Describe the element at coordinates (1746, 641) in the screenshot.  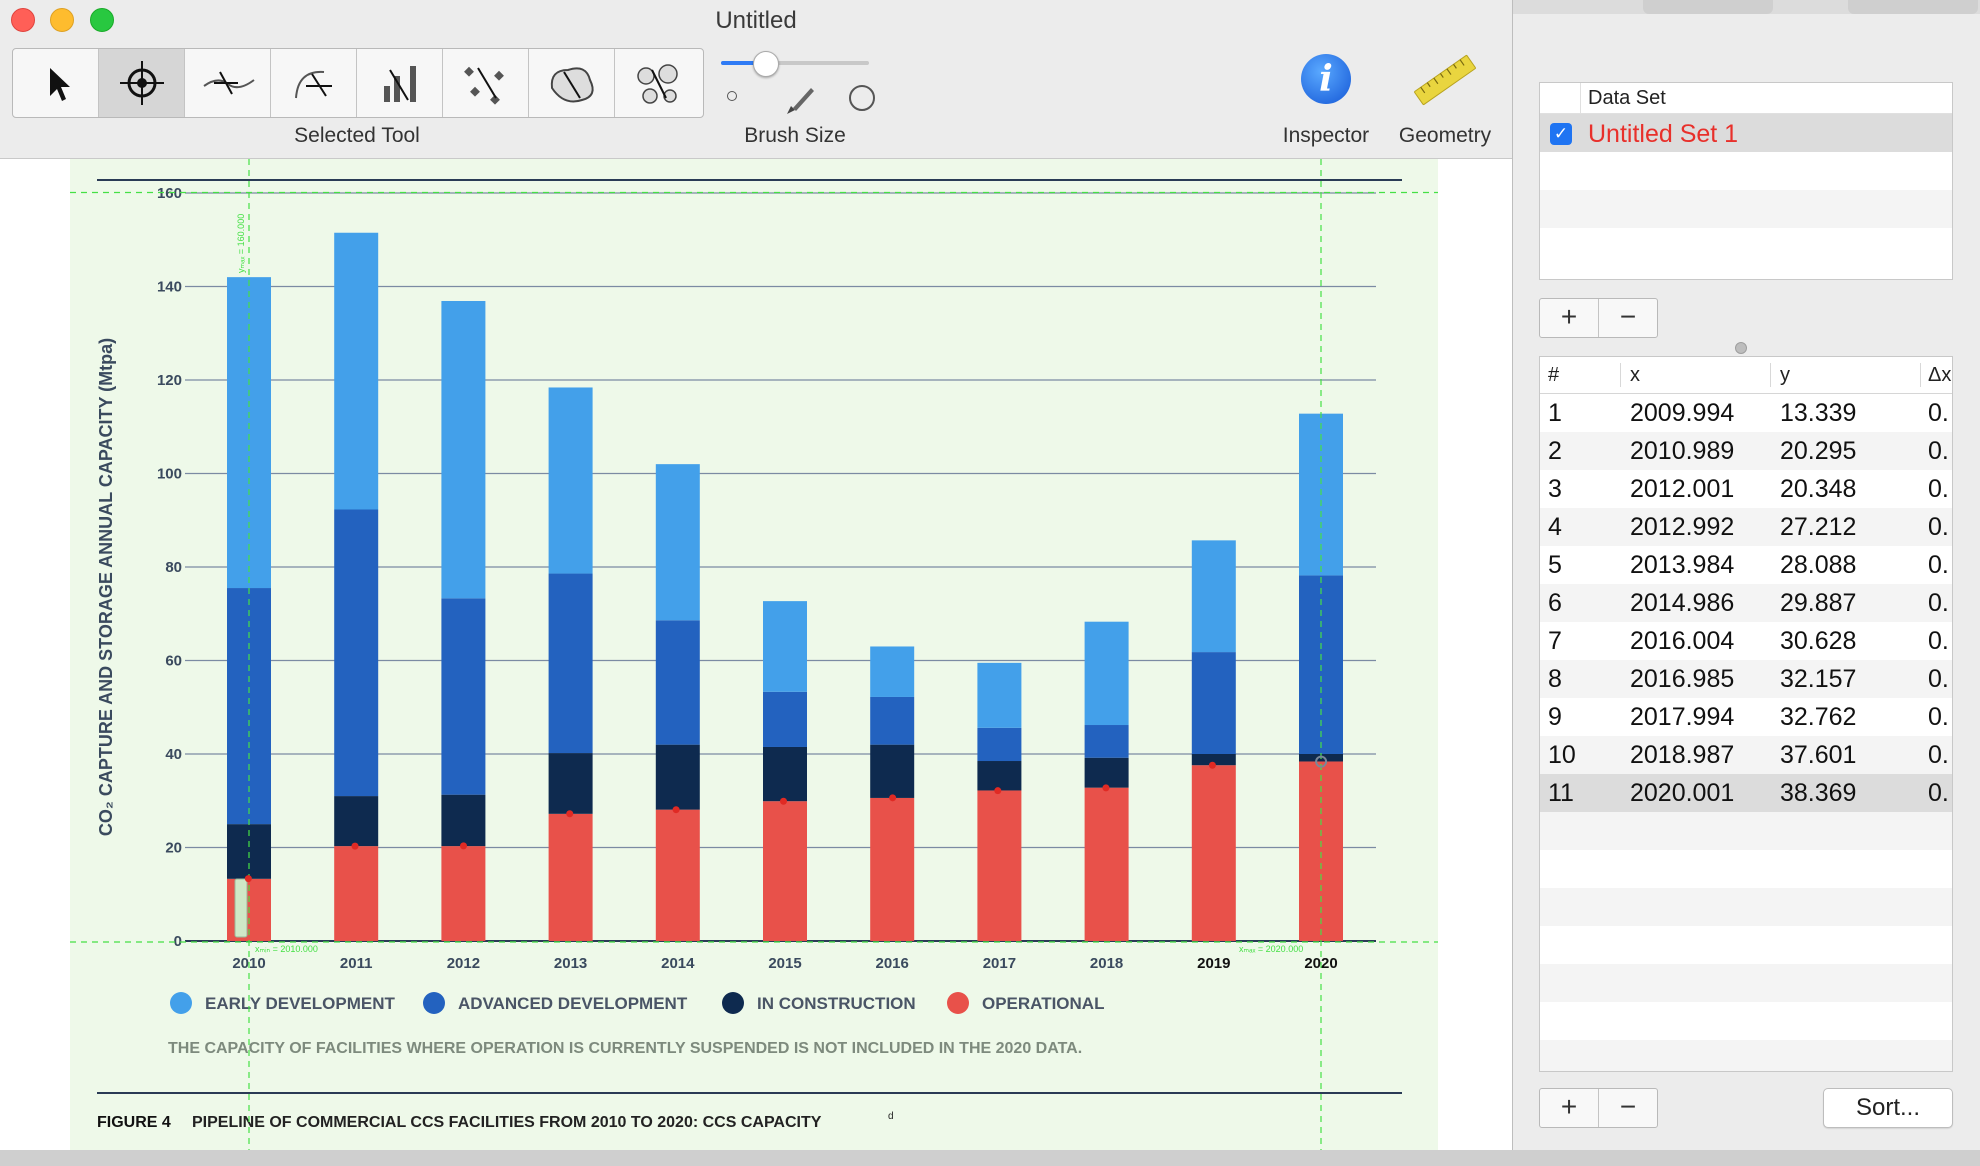
I see `table-row: 7 2016.004 30.628 0.` at that location.